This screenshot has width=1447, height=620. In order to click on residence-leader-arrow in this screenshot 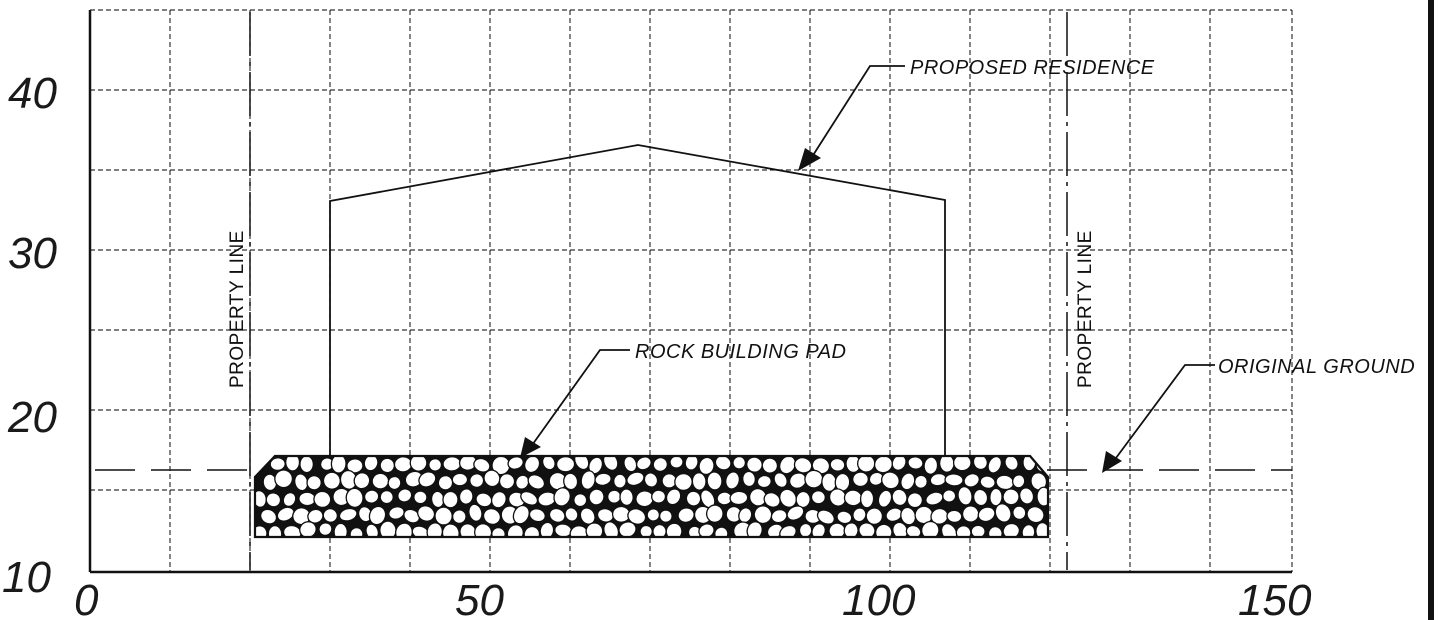, I will do `click(809, 159)`.